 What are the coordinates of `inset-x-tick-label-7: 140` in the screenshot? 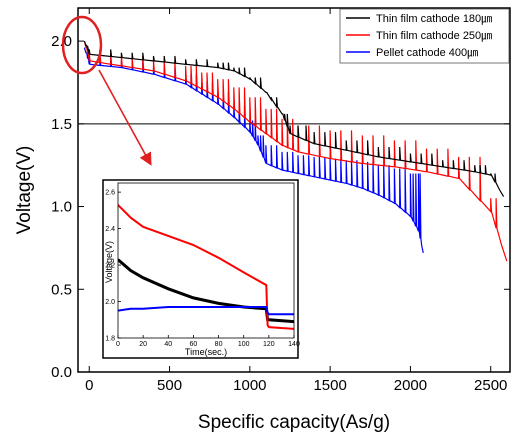 It's located at (294, 344).